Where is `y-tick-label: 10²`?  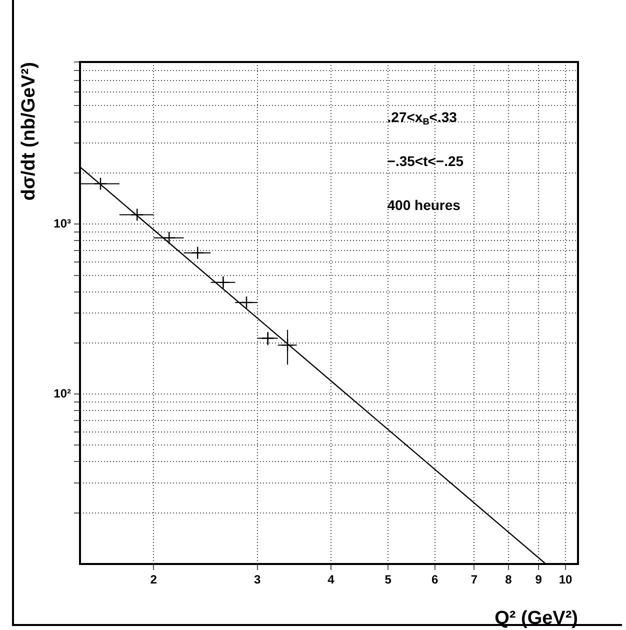
y-tick-label: 10² is located at coordinates (63, 393).